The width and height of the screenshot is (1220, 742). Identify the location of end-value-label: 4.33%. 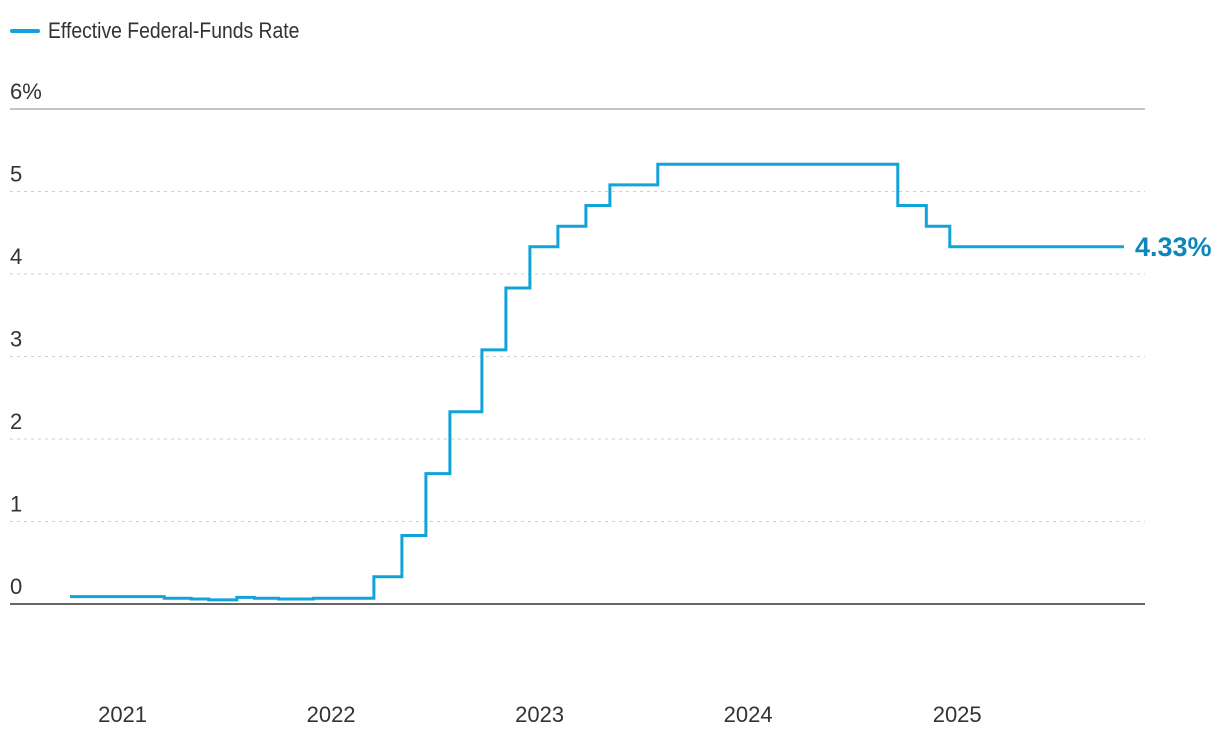
(1173, 247).